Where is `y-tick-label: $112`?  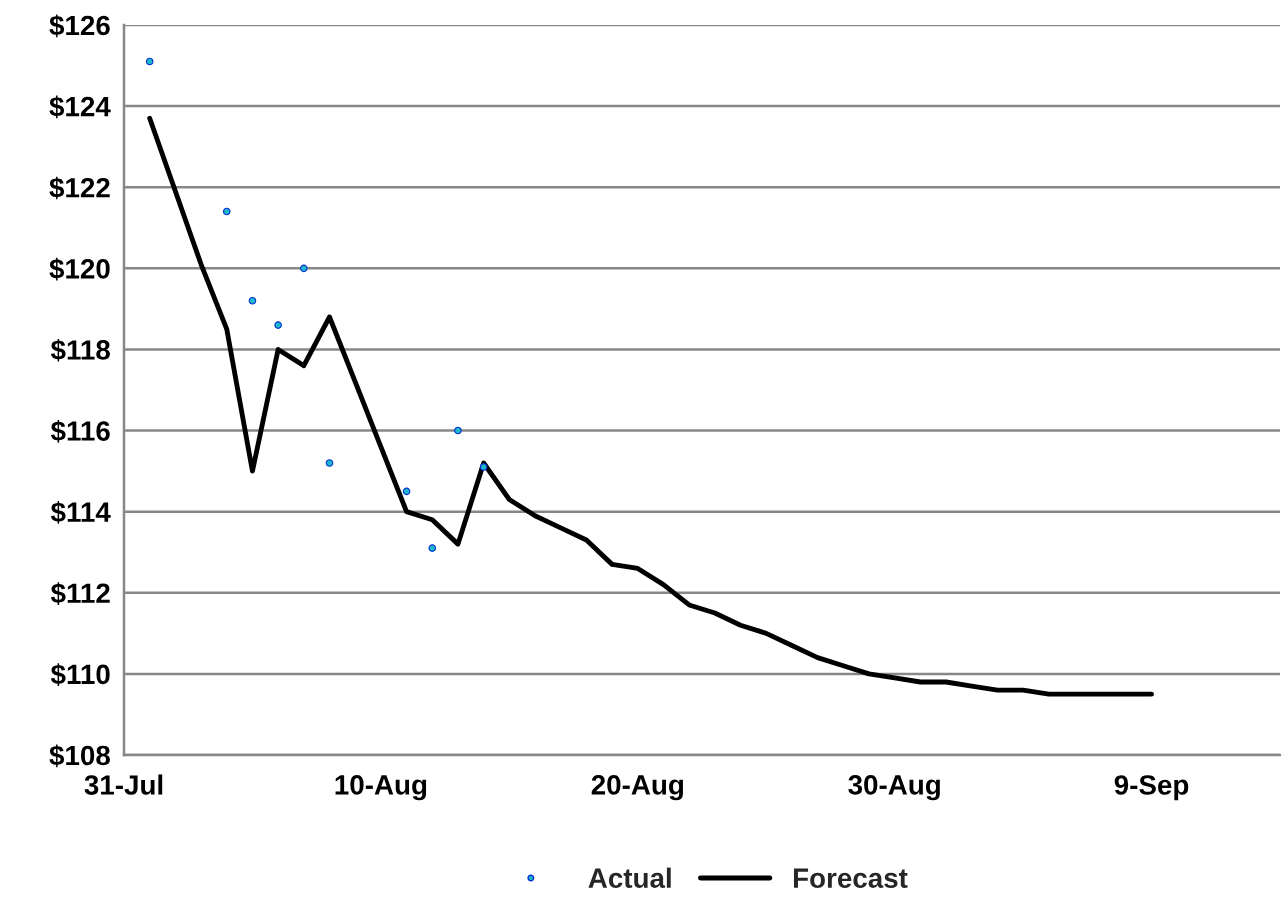 y-tick-label: $112 is located at coordinates (80, 593).